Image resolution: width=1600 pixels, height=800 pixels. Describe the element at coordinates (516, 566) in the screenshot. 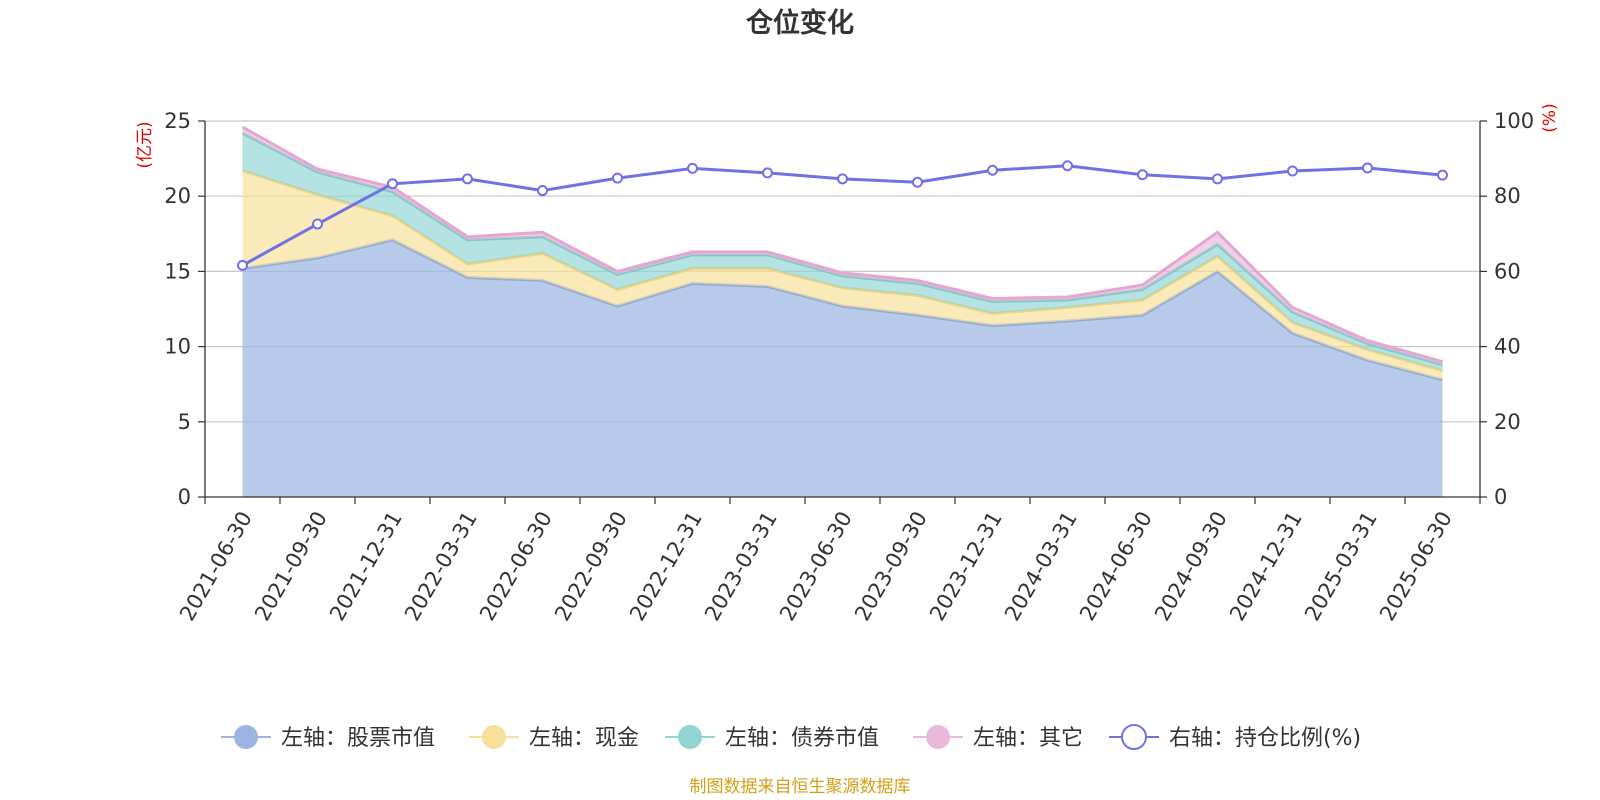

I see `x-axis-tick-label: 2022-06-30` at that location.